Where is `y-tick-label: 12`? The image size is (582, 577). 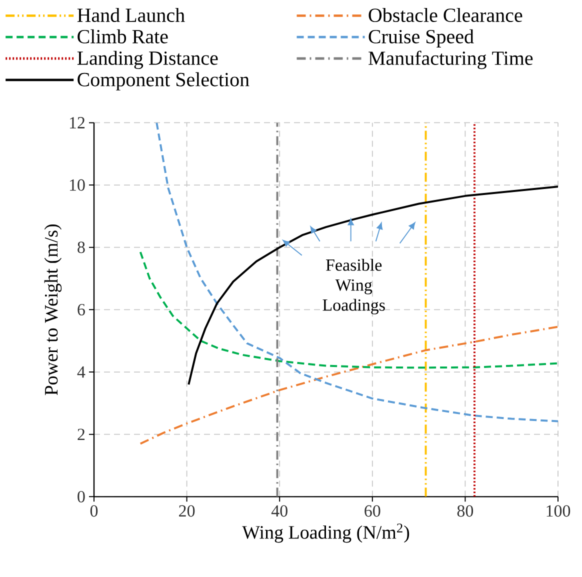
y-tick-label: 12 is located at coordinates (77, 122).